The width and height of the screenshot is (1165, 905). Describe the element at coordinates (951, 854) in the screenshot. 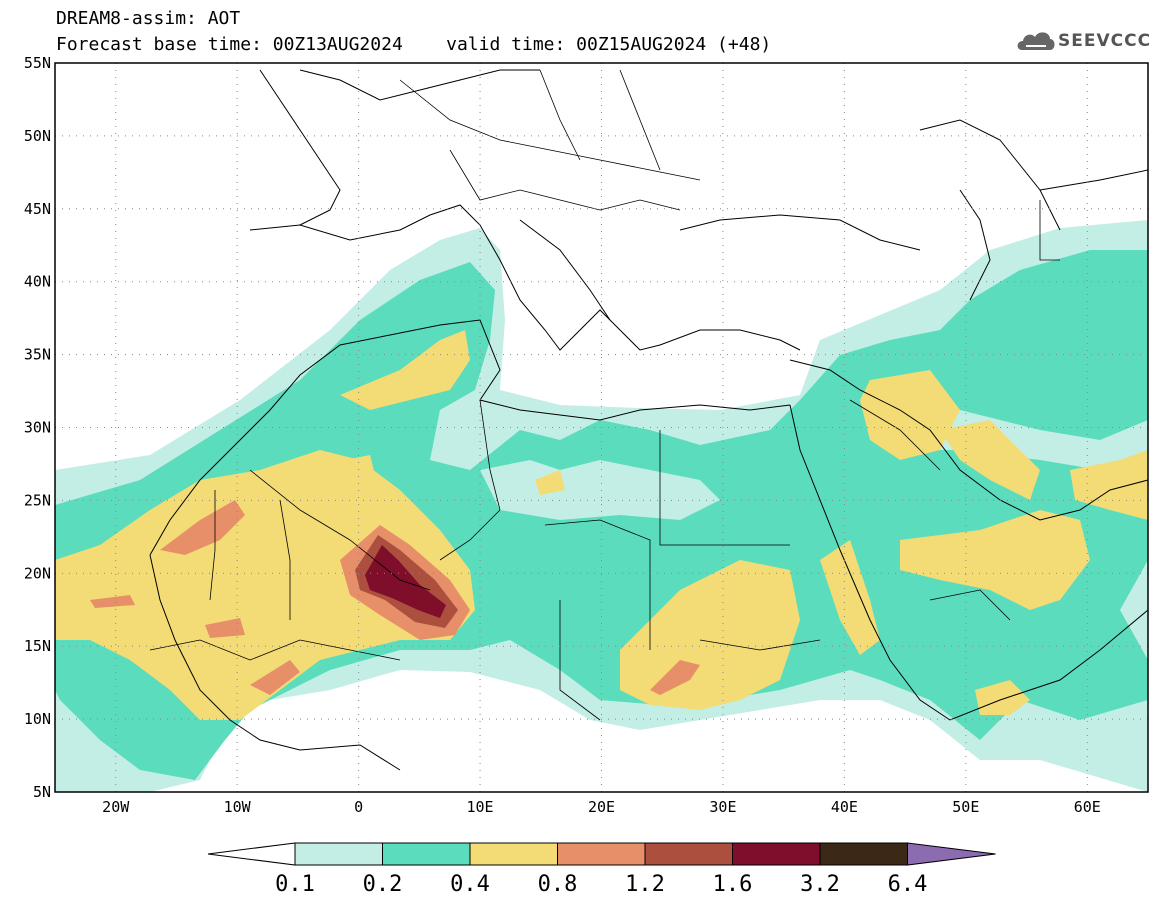

I see `colorbar-max-arrow` at that location.